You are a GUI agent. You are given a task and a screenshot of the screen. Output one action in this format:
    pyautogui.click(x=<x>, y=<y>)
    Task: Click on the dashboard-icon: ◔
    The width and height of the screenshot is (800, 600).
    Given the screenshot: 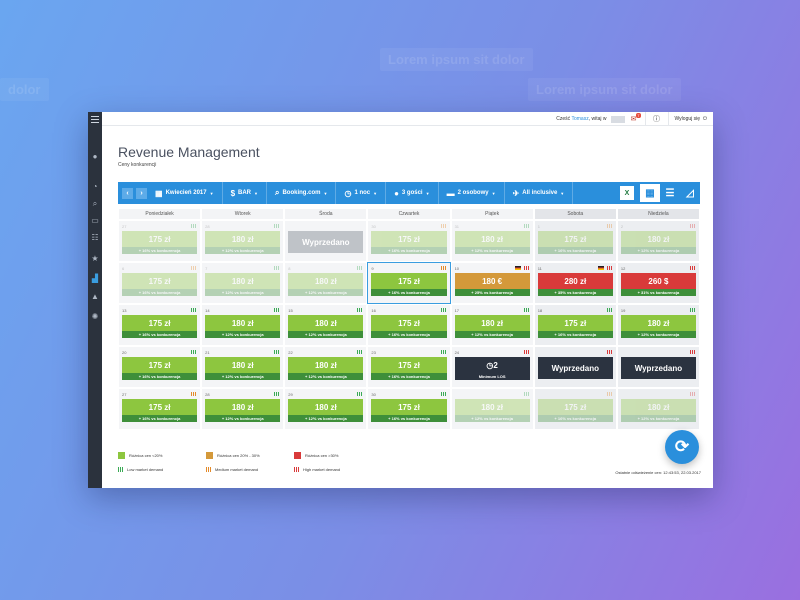 What is the action you would take?
    pyautogui.click(x=95, y=186)
    